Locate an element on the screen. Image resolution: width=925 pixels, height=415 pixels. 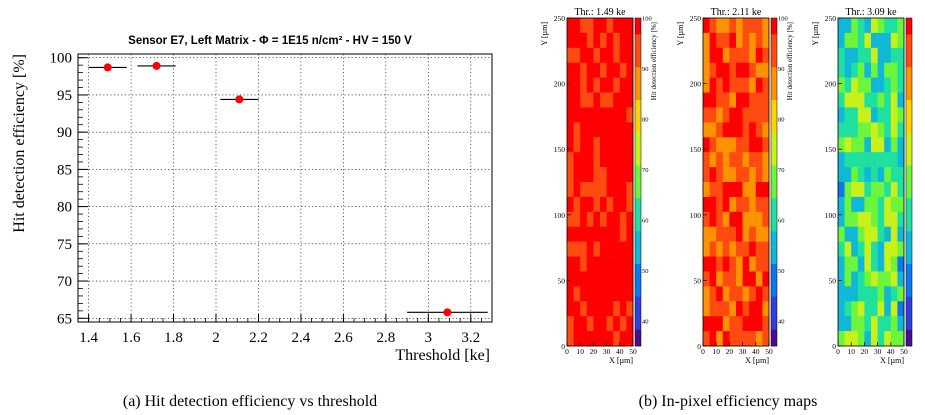
x-tick-label: 3.2 is located at coordinates (470, 338).